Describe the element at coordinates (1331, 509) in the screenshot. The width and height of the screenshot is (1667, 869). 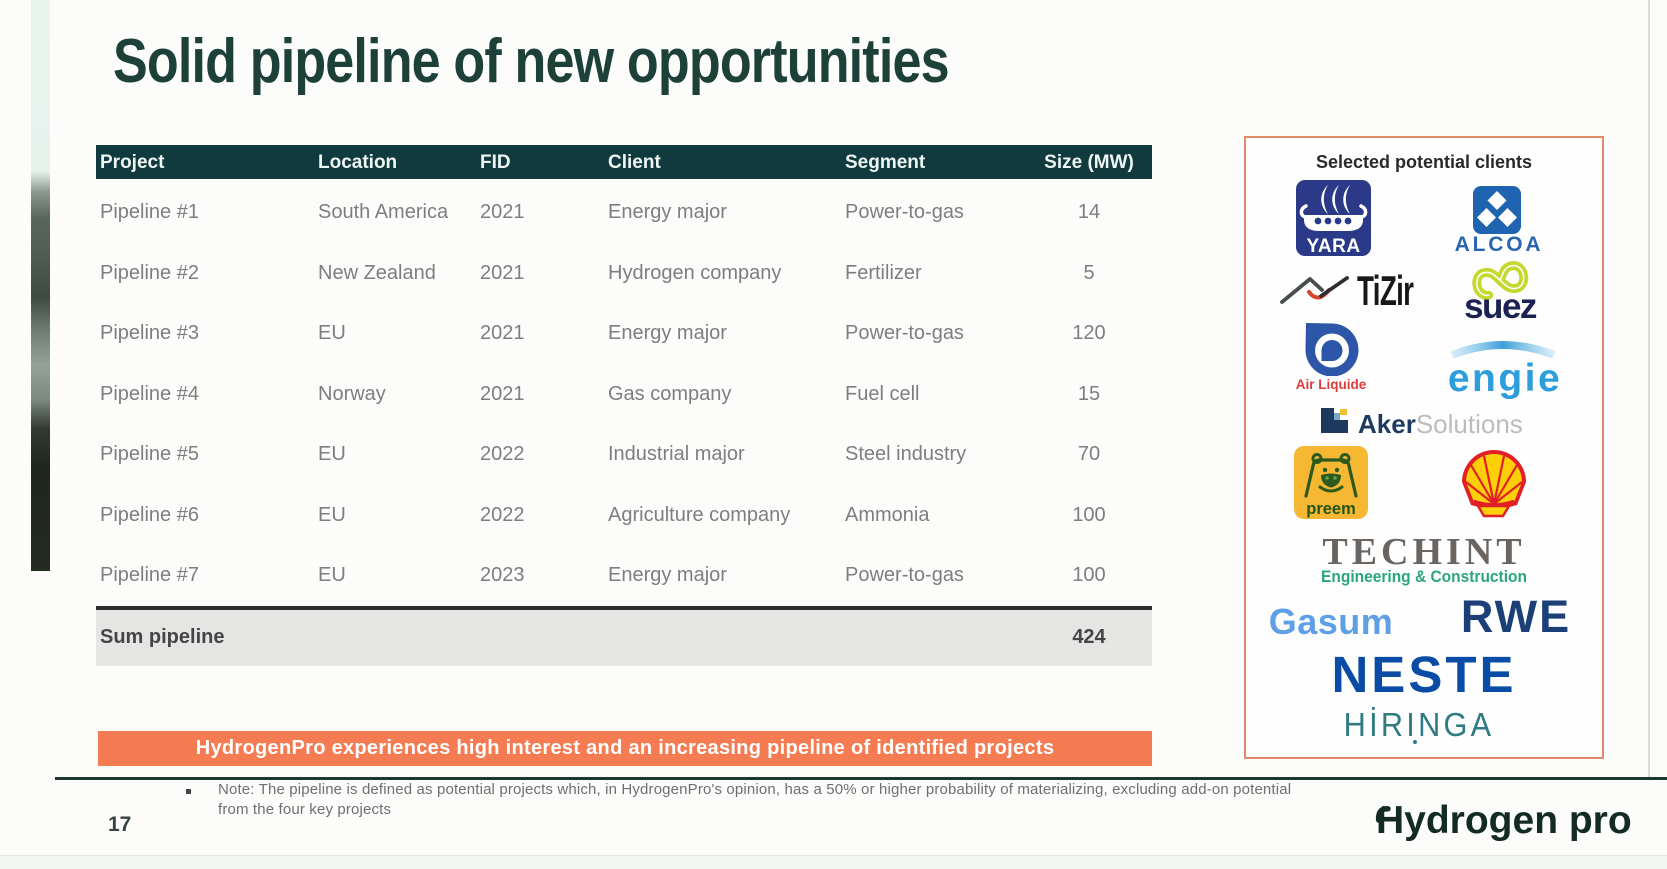
I see `svg-text: preem` at that location.